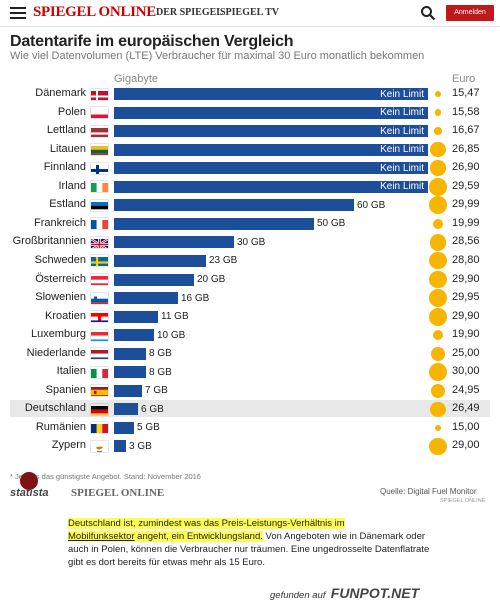  I want to click on bar-value-label: 30 GB, so click(251, 242).